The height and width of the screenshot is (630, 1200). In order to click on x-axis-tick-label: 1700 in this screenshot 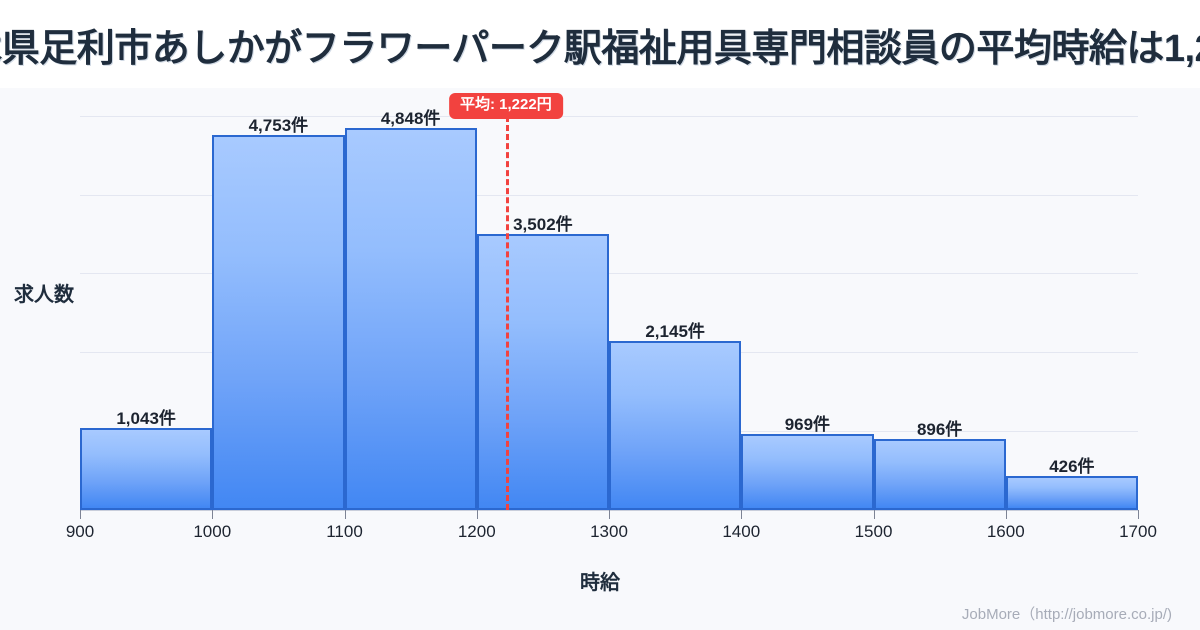, I will do `click(1138, 531)`.